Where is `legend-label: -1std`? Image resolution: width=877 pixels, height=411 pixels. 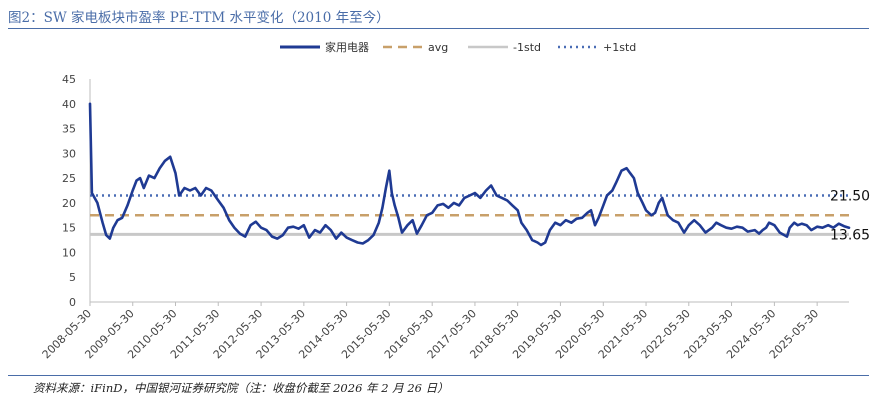
legend-label: -1std is located at coordinates (527, 47).